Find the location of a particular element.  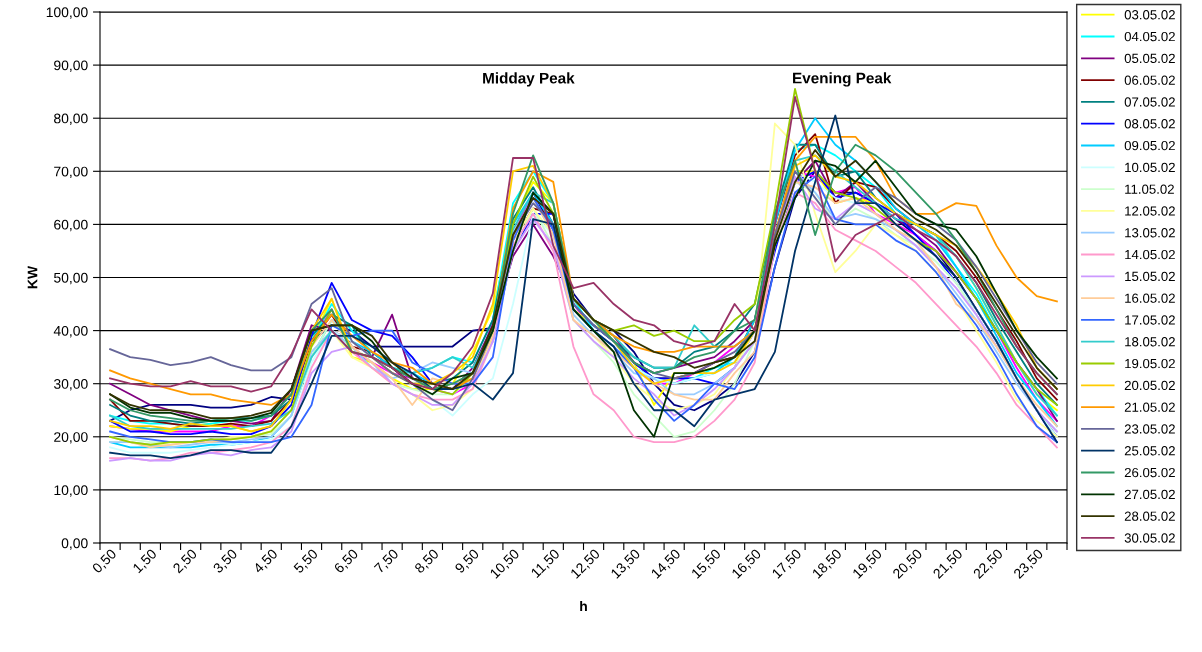

legend-label: 05.05.02 is located at coordinates (1149, 58).